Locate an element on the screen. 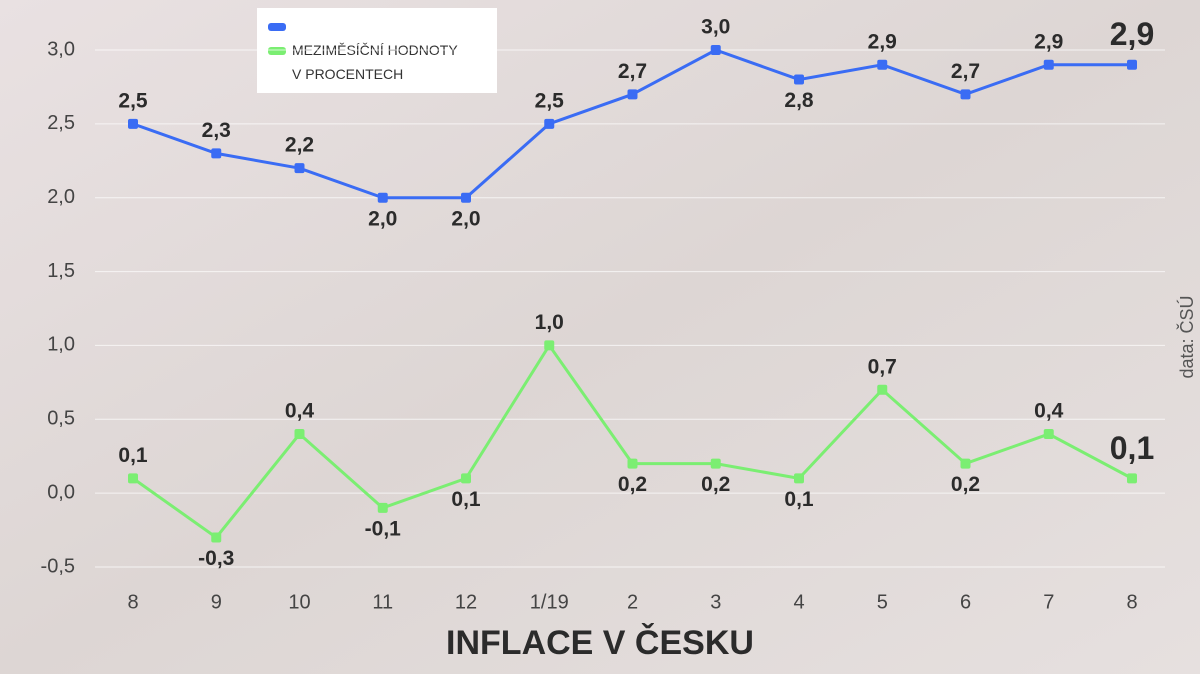 This screenshot has width=1200, height=674. x-tick-label: 3 is located at coordinates (715, 602).